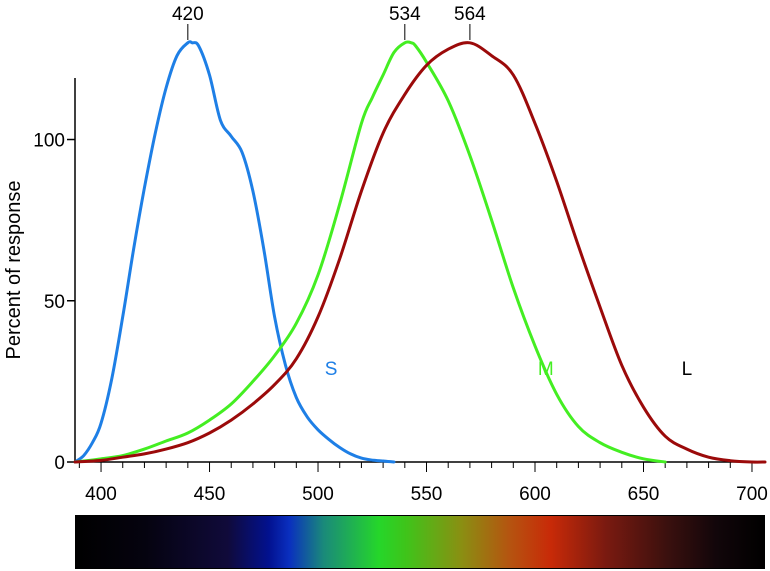 Image resolution: width=770 pixels, height=571 pixels. I want to click on x-tick-label: 700, so click(752, 494).